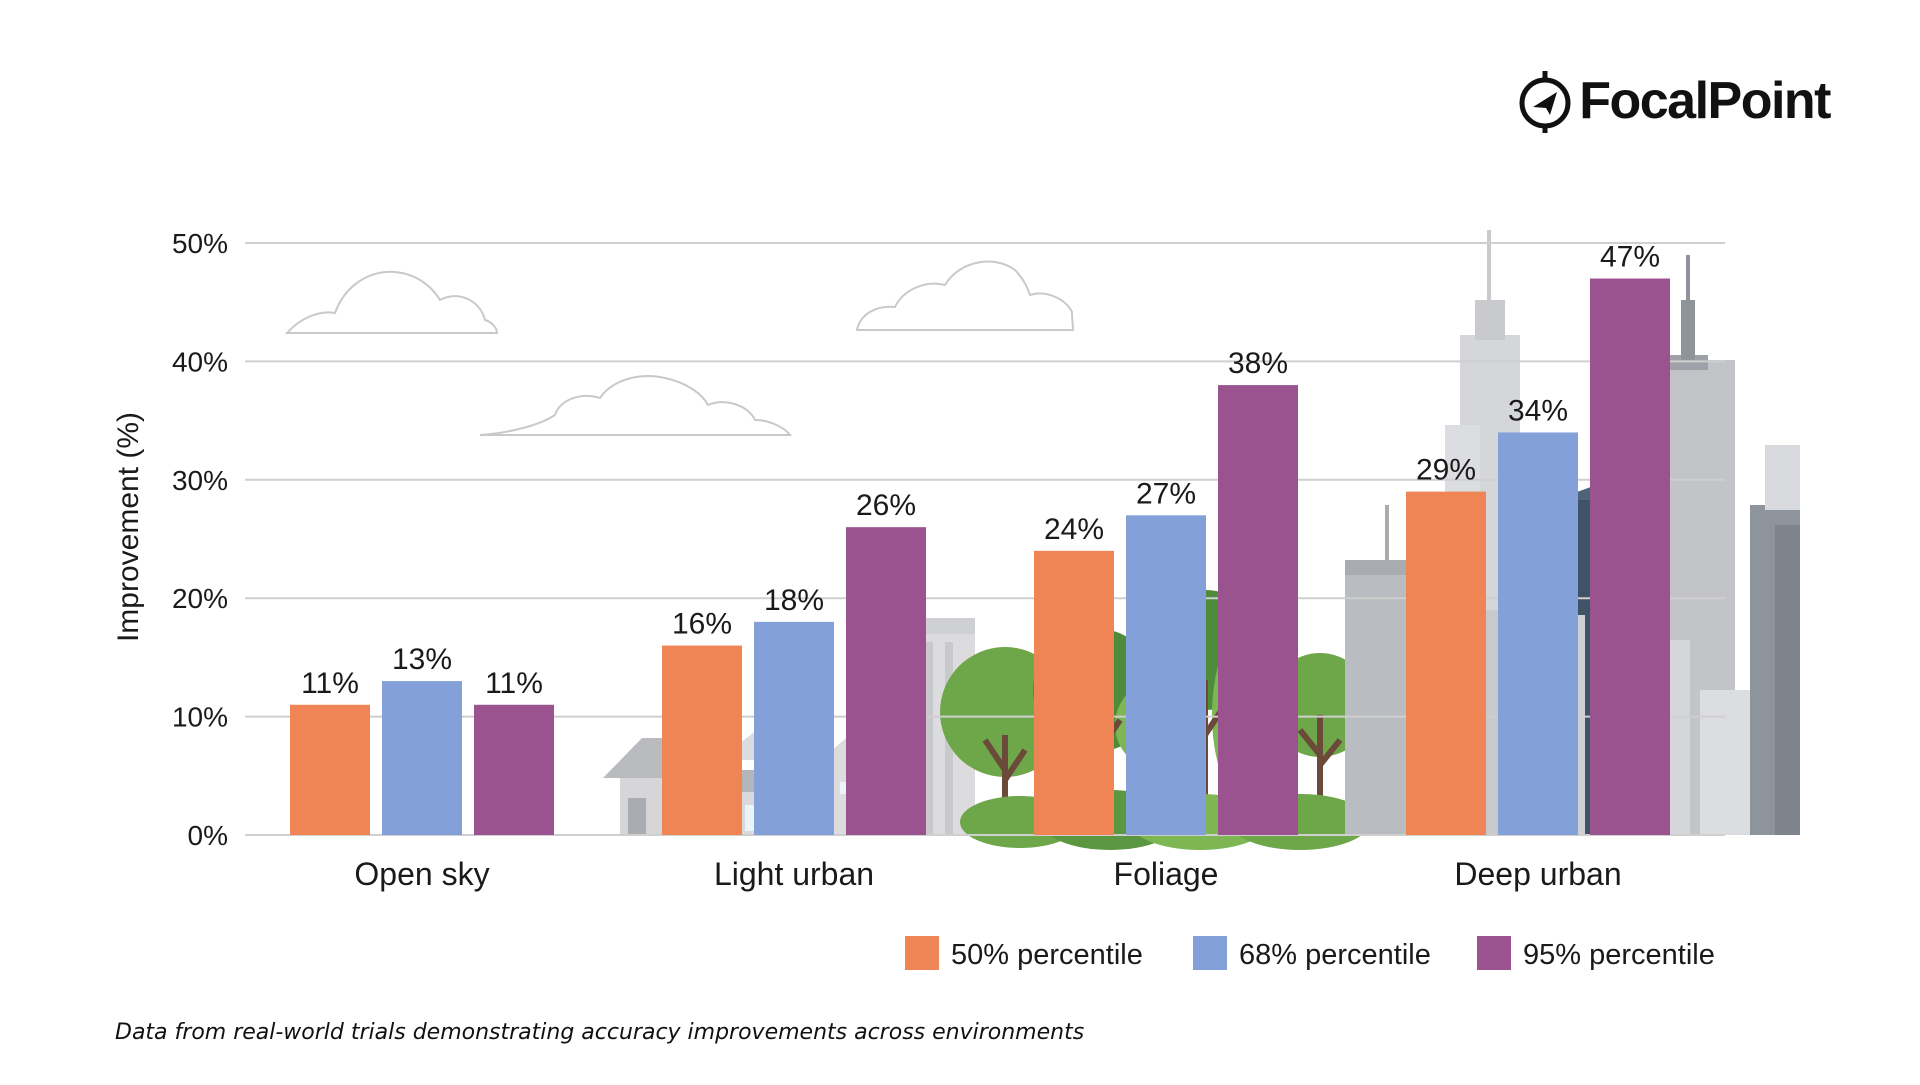  What do you see at coordinates (794, 600) in the screenshot?
I see `data-label: 18%` at bounding box center [794, 600].